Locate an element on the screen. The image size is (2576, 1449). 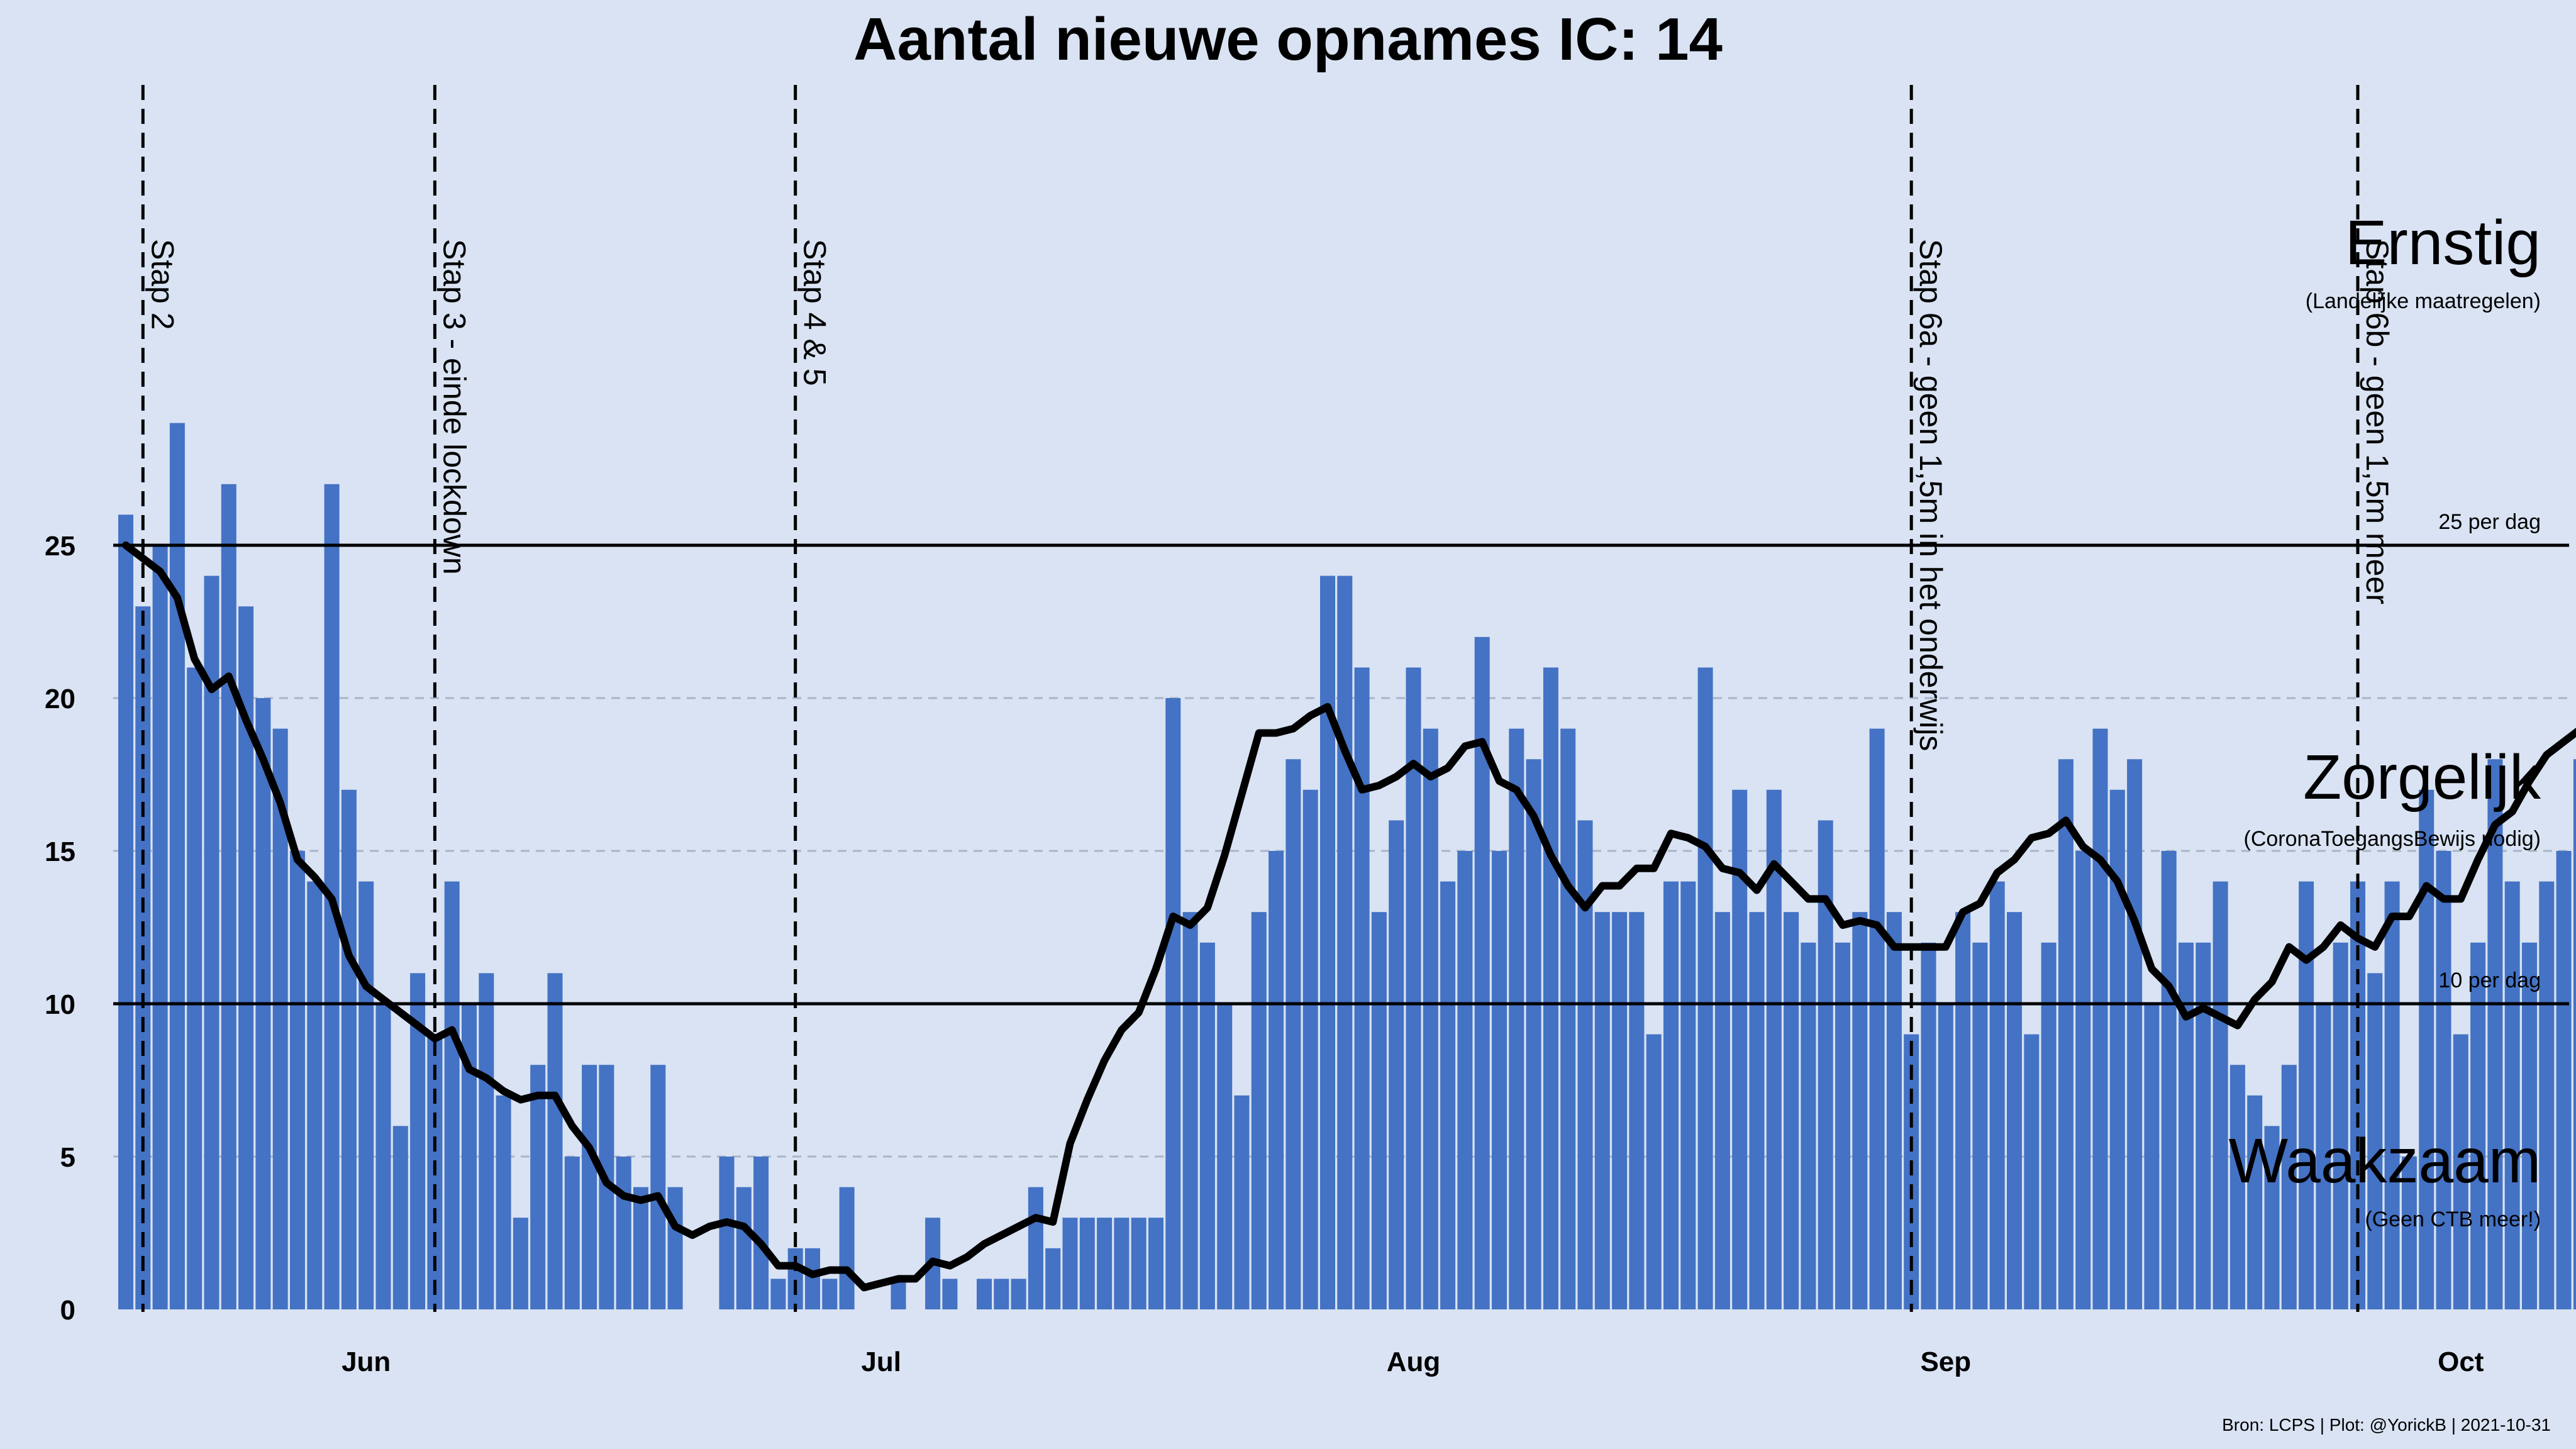
y-tick-15: 15 is located at coordinates (60, 851).